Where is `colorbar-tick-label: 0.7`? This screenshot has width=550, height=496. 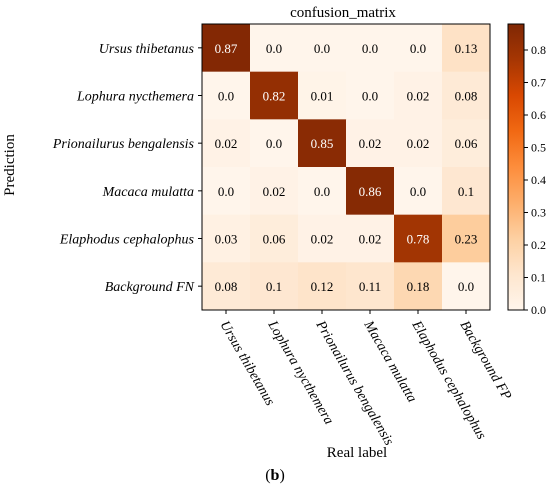 colorbar-tick-label: 0.7 is located at coordinates (538, 83).